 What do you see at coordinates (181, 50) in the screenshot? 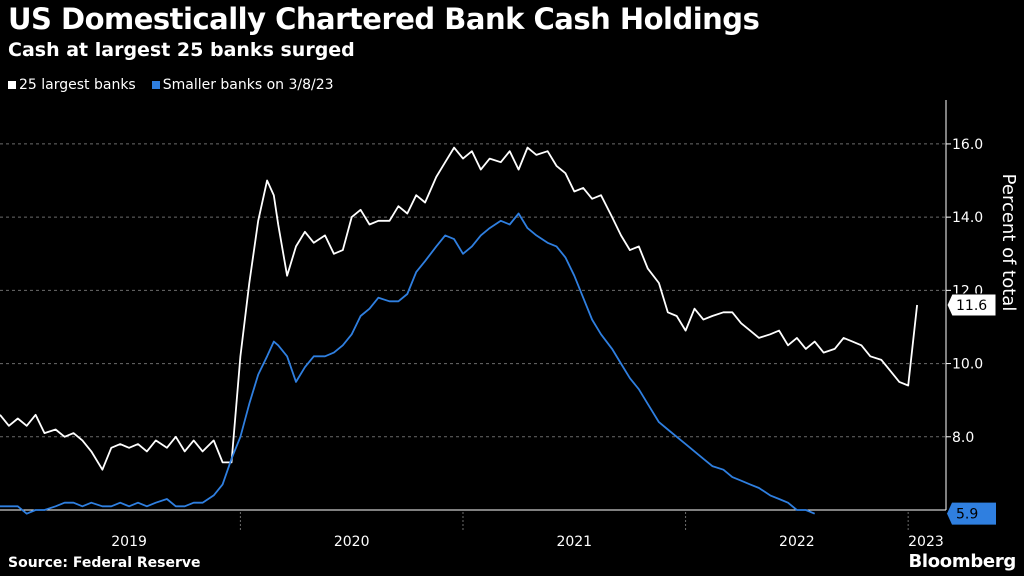
I see `chart-subtitle: Cash at largest 25 banks surged` at bounding box center [181, 50].